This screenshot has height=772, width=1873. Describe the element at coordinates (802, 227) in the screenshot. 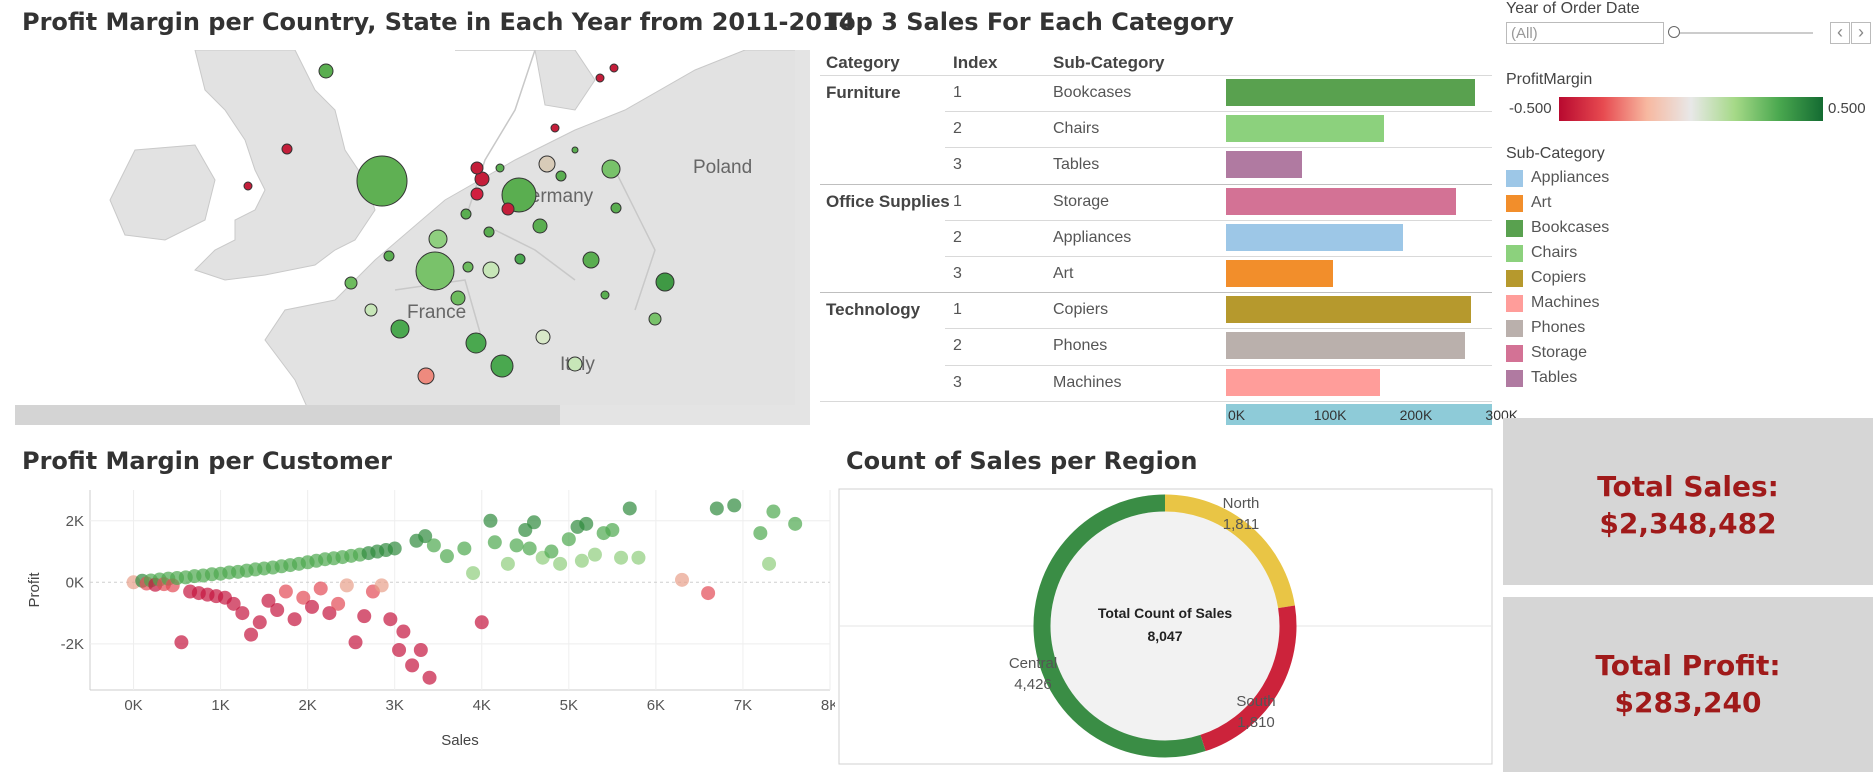

I see `map-vscrollbar` at that location.